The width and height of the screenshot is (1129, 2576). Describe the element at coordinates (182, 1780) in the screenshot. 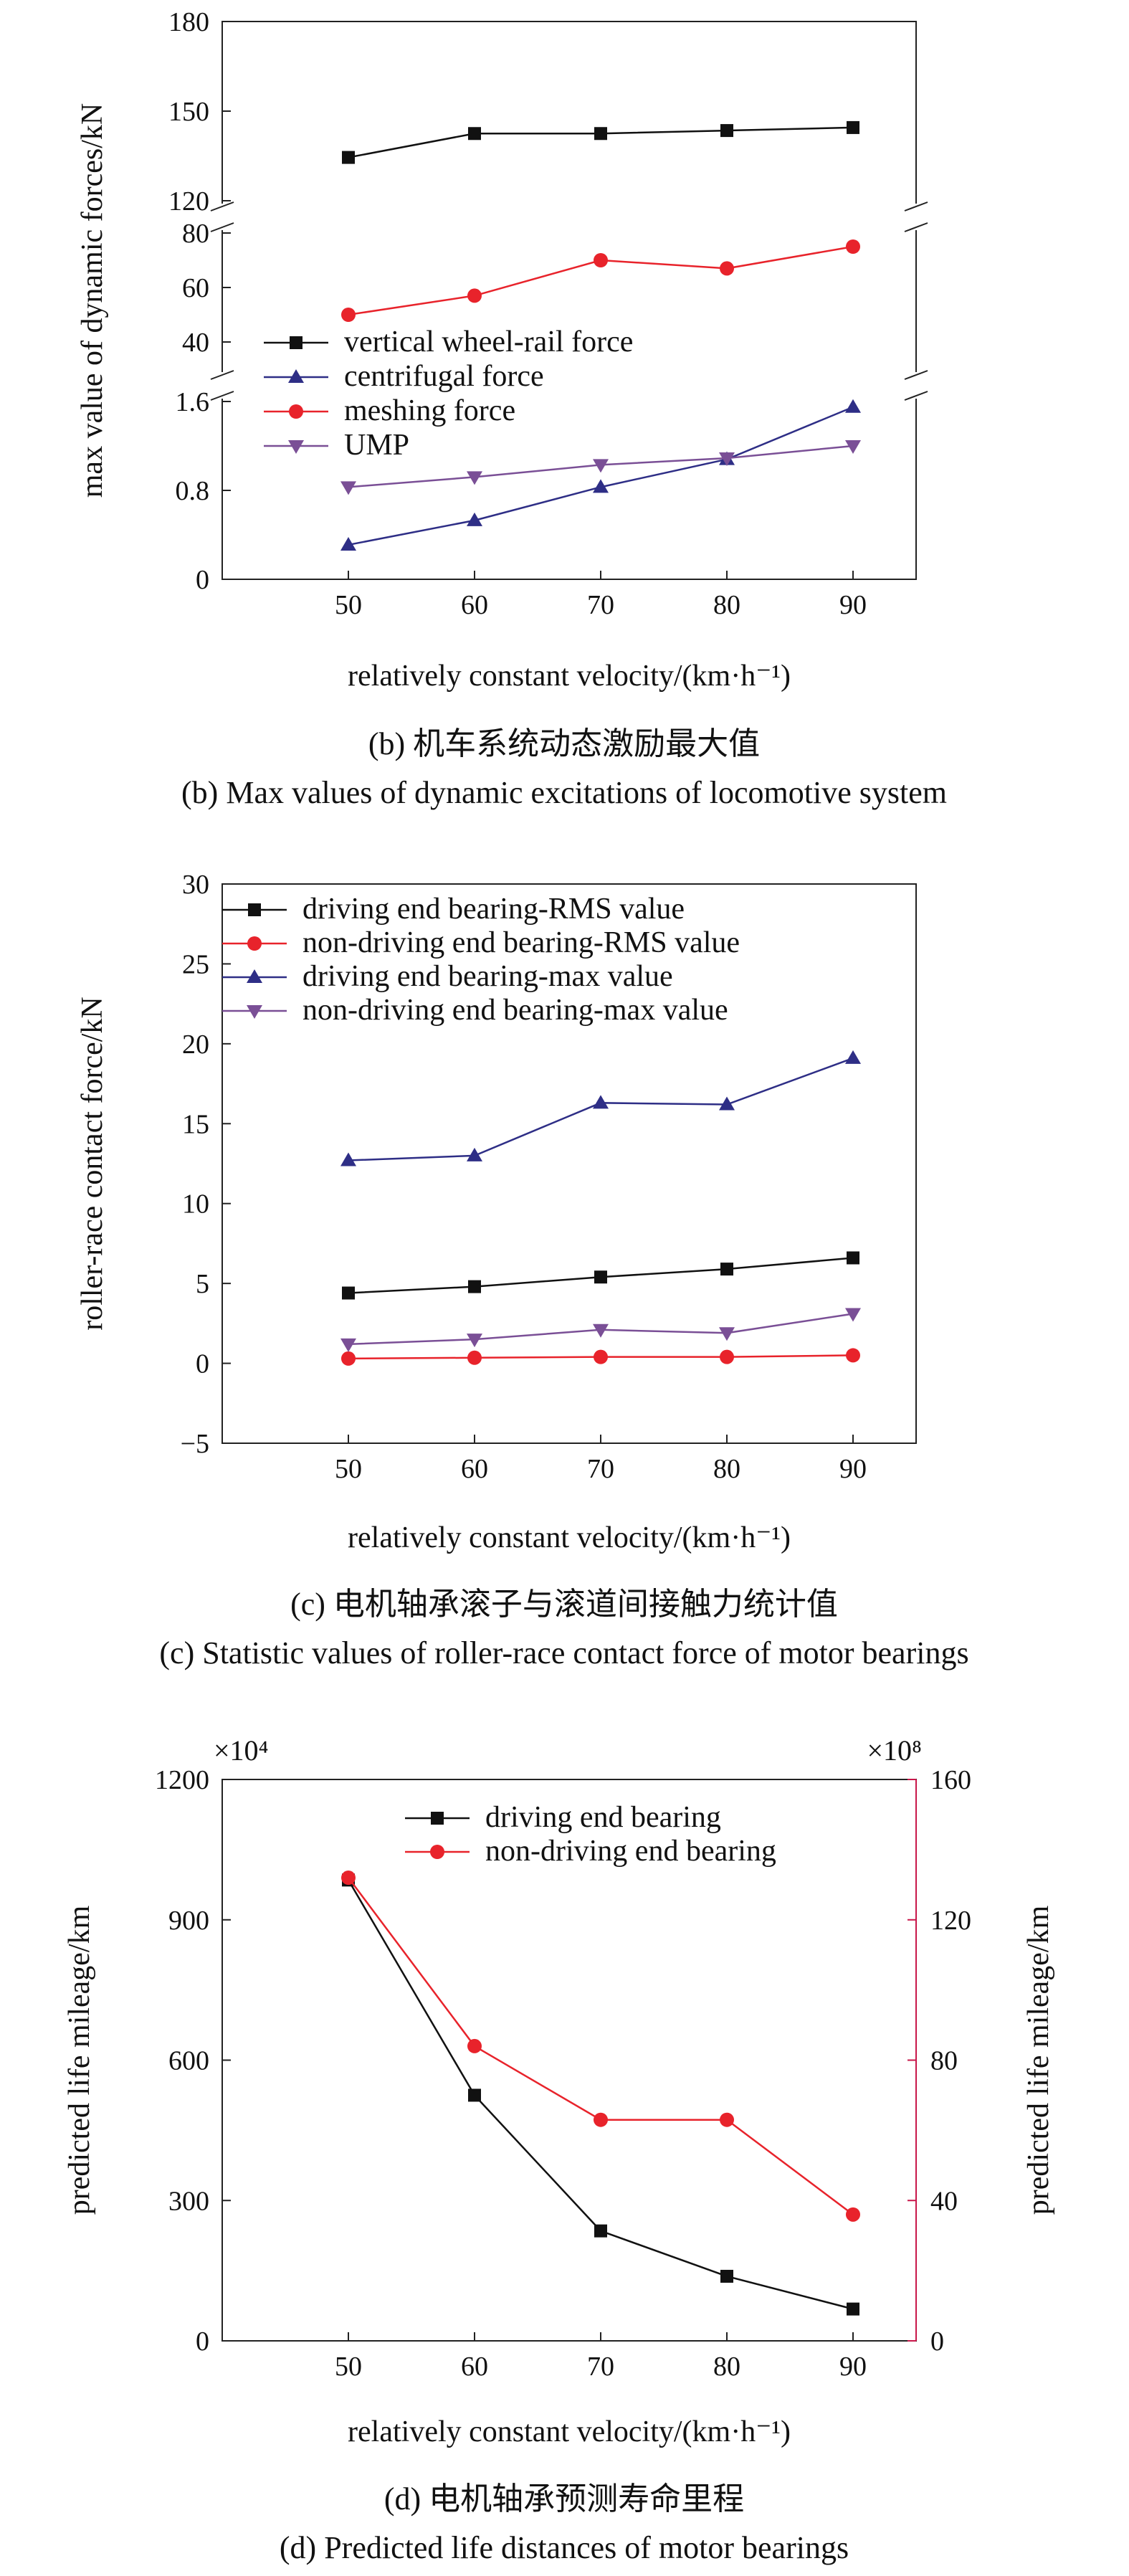

I see `y-tick-label-left: 1200` at that location.